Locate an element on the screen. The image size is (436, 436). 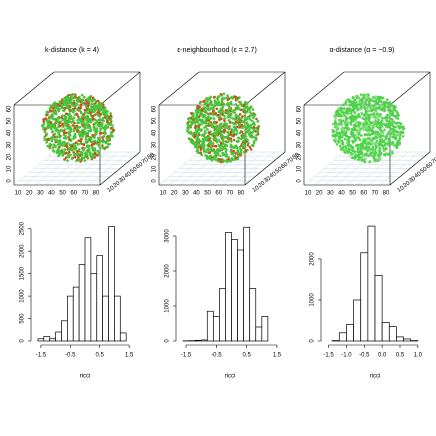
x-tick-label: 0.5 is located at coordinates (400, 356).